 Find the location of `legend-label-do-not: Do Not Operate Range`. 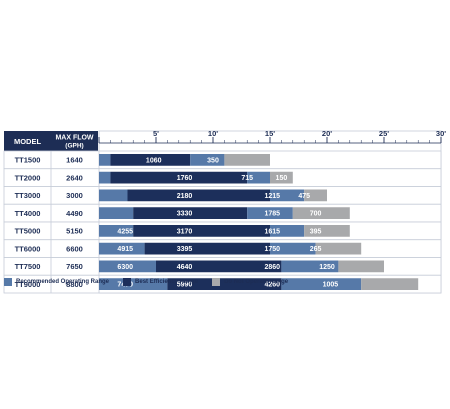

legend-label-do-not: Do Not Operate Range is located at coordinates (256, 282).